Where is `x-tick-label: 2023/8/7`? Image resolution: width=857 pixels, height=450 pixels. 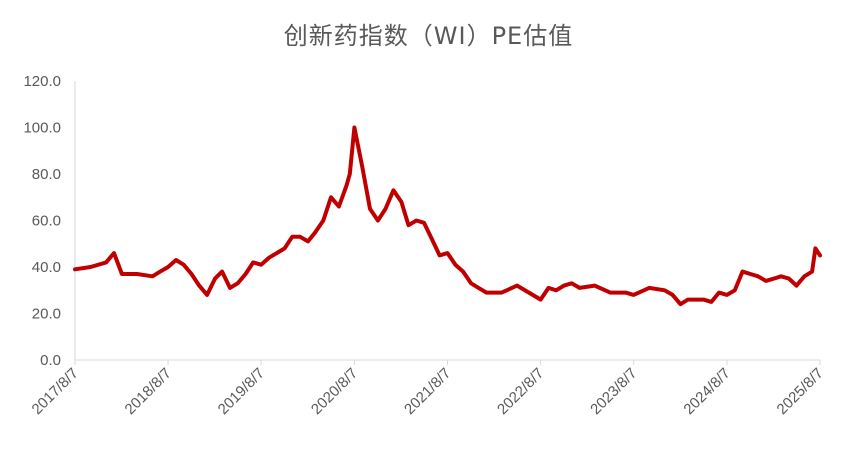
x-tick-label: 2023/8/7 is located at coordinates (613, 391).